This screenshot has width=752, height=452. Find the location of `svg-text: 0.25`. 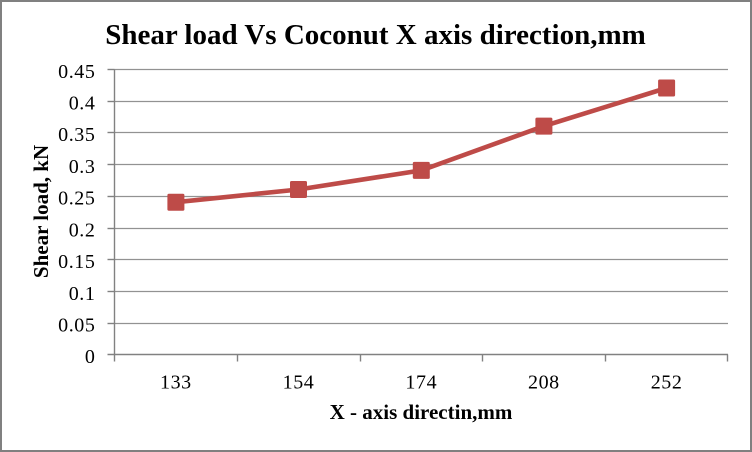

svg-text: 0.25 is located at coordinates (76, 199).